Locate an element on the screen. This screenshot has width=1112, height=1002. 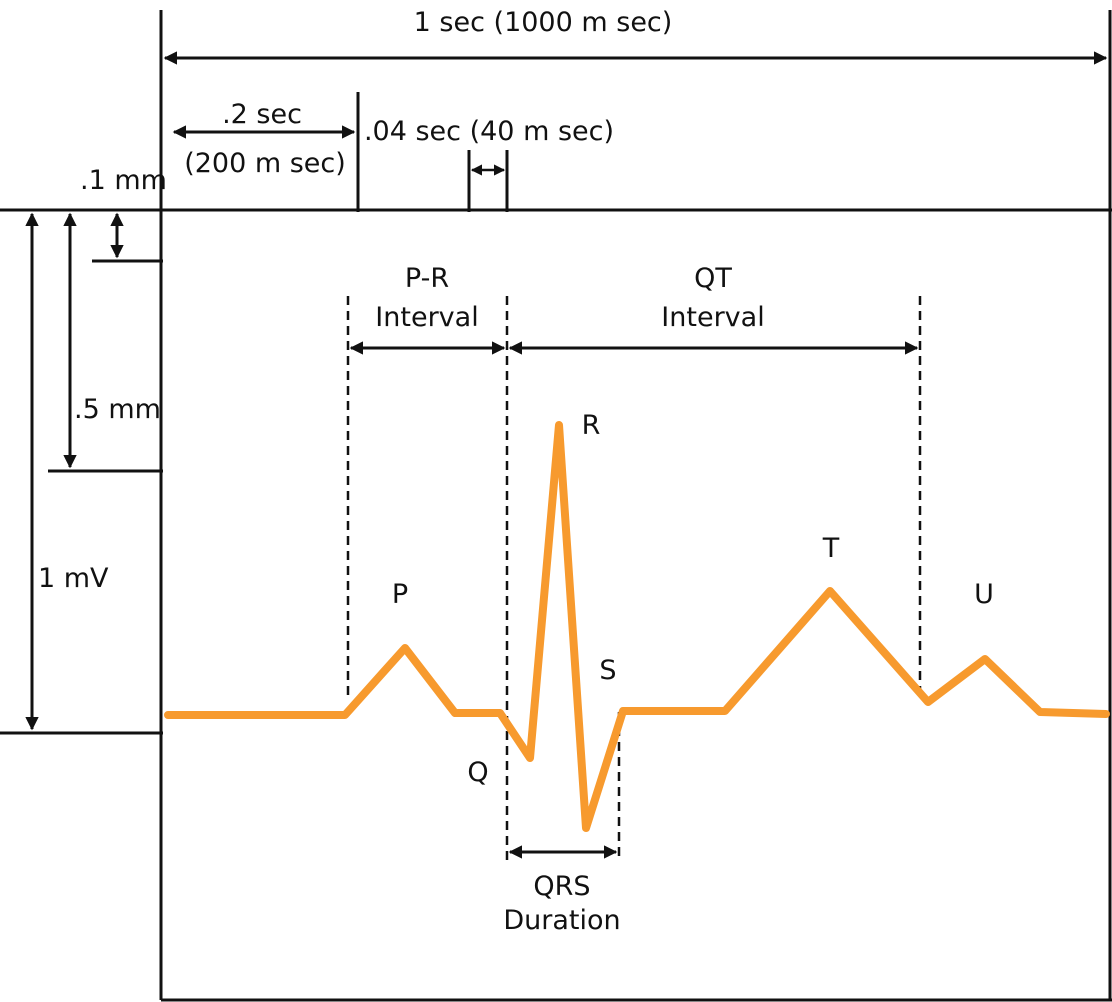
one-mv-label: 1 mV is located at coordinates (73, 578).